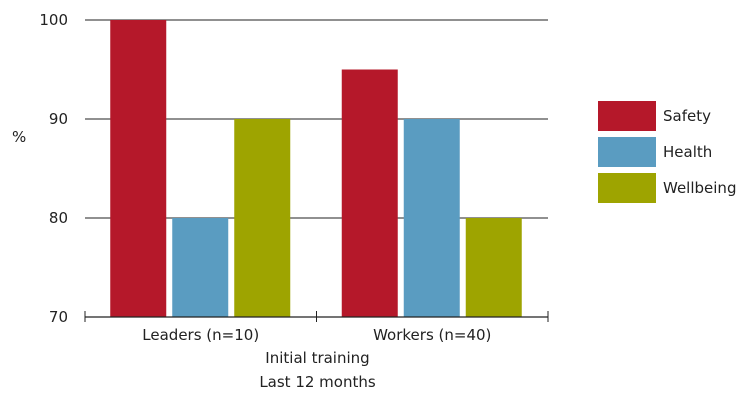 Image resolution: width=753 pixels, height=394 pixels. What do you see at coordinates (317, 358) in the screenshot?
I see `x-axis-title-line-1: Initial training` at bounding box center [317, 358].